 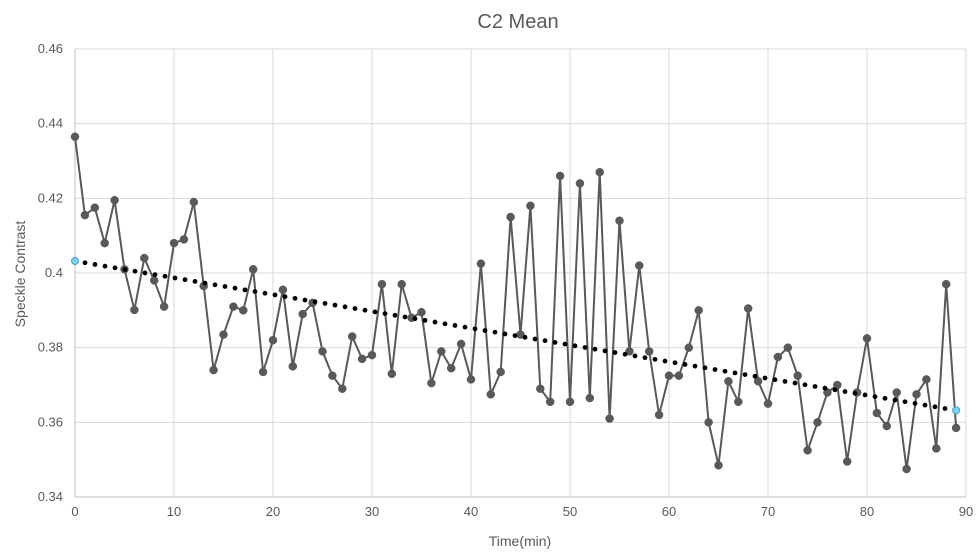 I want to click on trendline-endpoint-marker, so click(x=956, y=410).